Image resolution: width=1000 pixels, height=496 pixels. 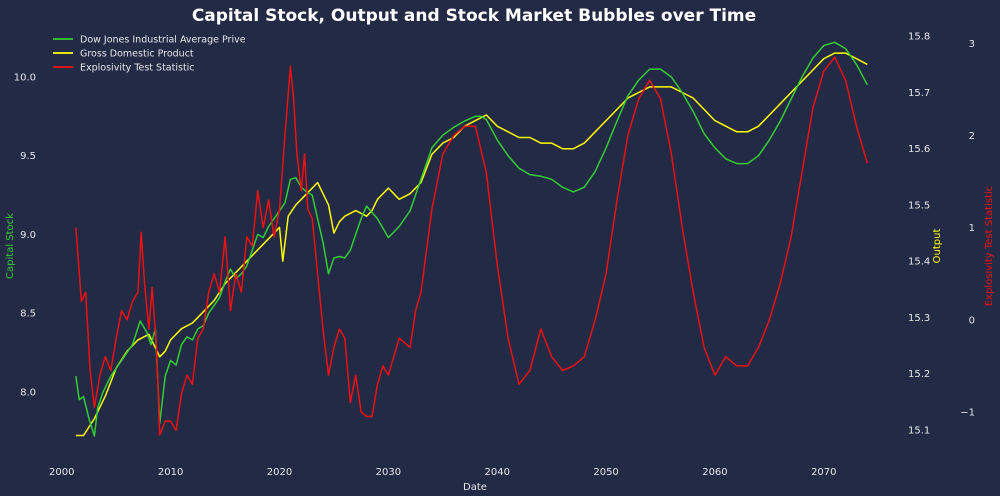 I want to click on right1-tick-label: 15.3, so click(x=919, y=318).